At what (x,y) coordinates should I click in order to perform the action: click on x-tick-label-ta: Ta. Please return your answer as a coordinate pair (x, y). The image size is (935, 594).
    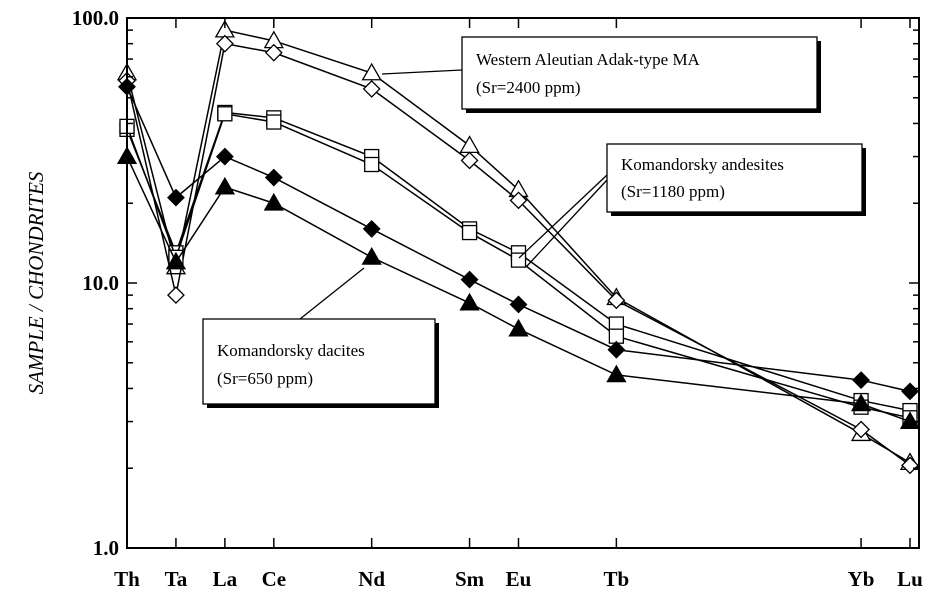
    Looking at the image, I should click on (176, 579).